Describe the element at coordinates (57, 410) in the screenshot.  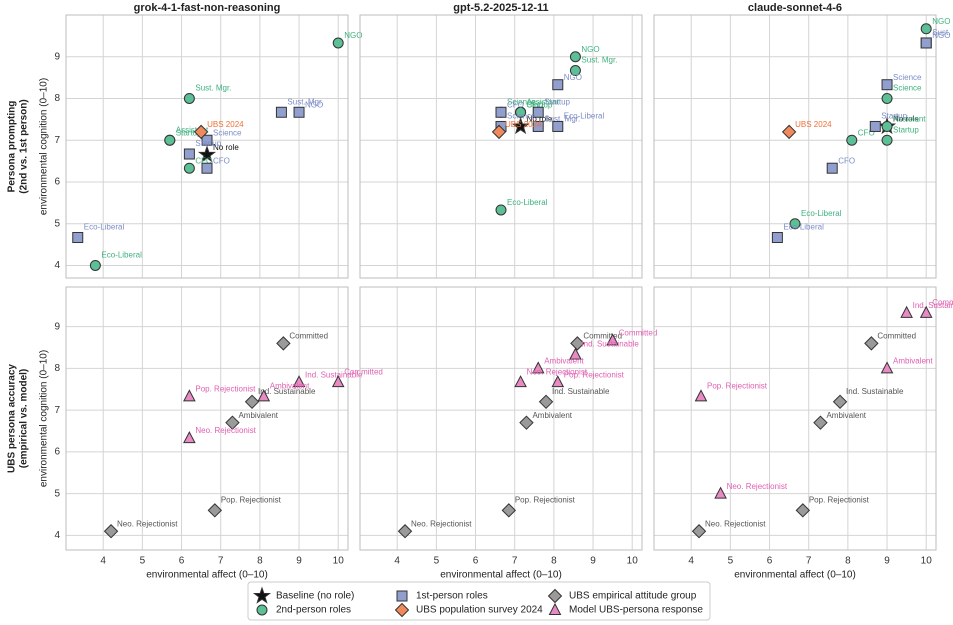
I see `y-tick-label: 7` at that location.